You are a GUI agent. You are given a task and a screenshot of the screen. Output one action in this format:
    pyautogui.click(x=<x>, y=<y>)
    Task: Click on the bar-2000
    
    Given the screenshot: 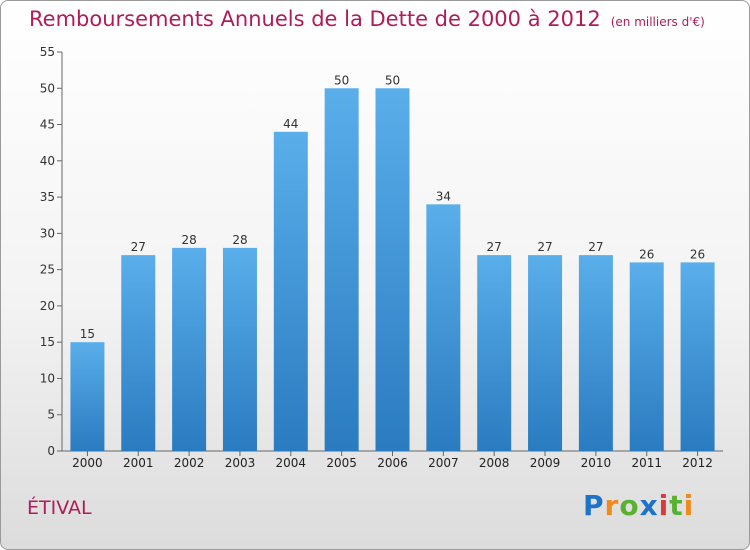 What is the action you would take?
    pyautogui.click(x=87, y=396)
    